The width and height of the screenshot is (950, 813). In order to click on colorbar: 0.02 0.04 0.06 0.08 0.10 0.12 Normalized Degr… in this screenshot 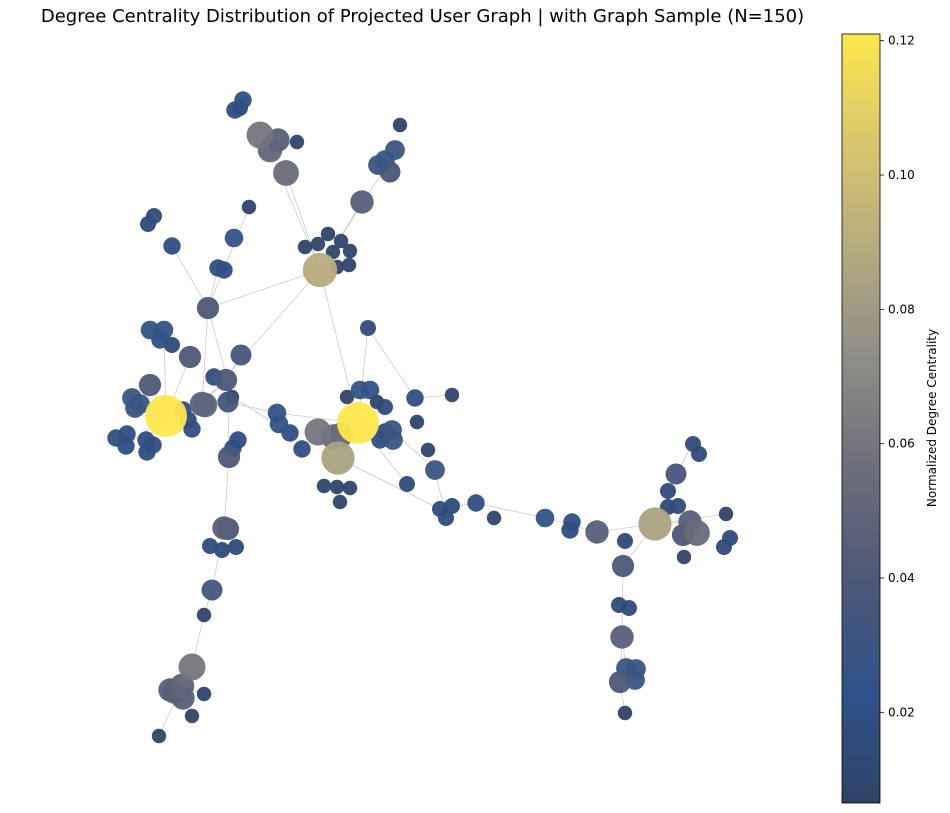, I will do `click(890, 418)`.